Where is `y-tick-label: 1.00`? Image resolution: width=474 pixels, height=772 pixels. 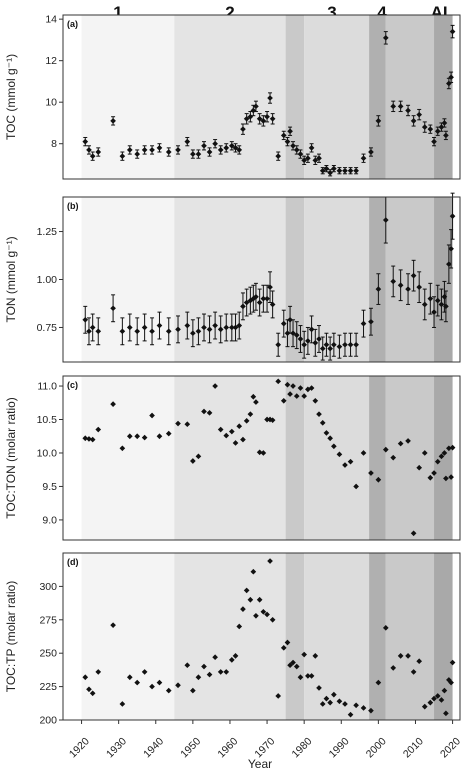
y-tick-label: 1.00 is located at coordinates (47, 280).